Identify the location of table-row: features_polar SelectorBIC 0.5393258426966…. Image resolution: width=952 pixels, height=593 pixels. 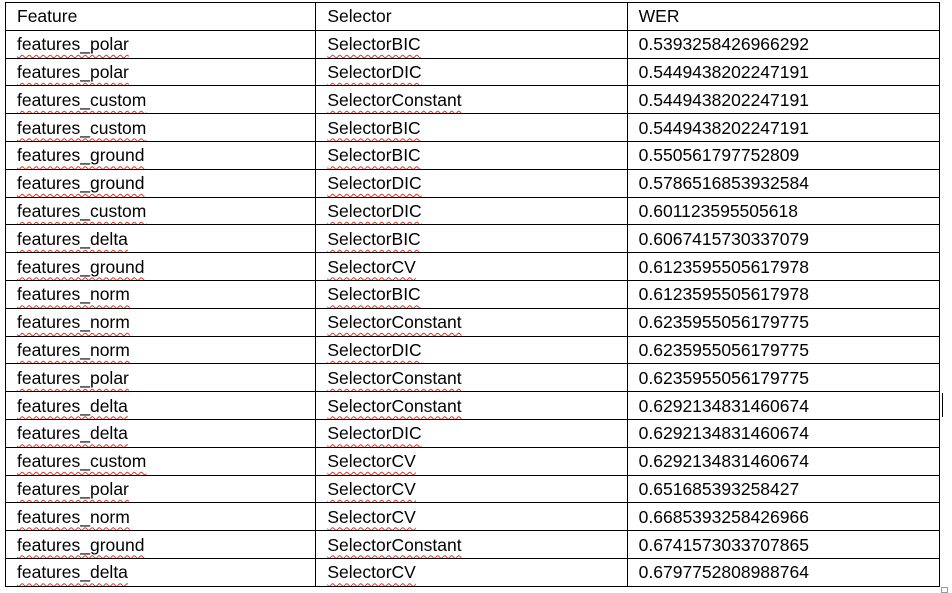
(472, 44).